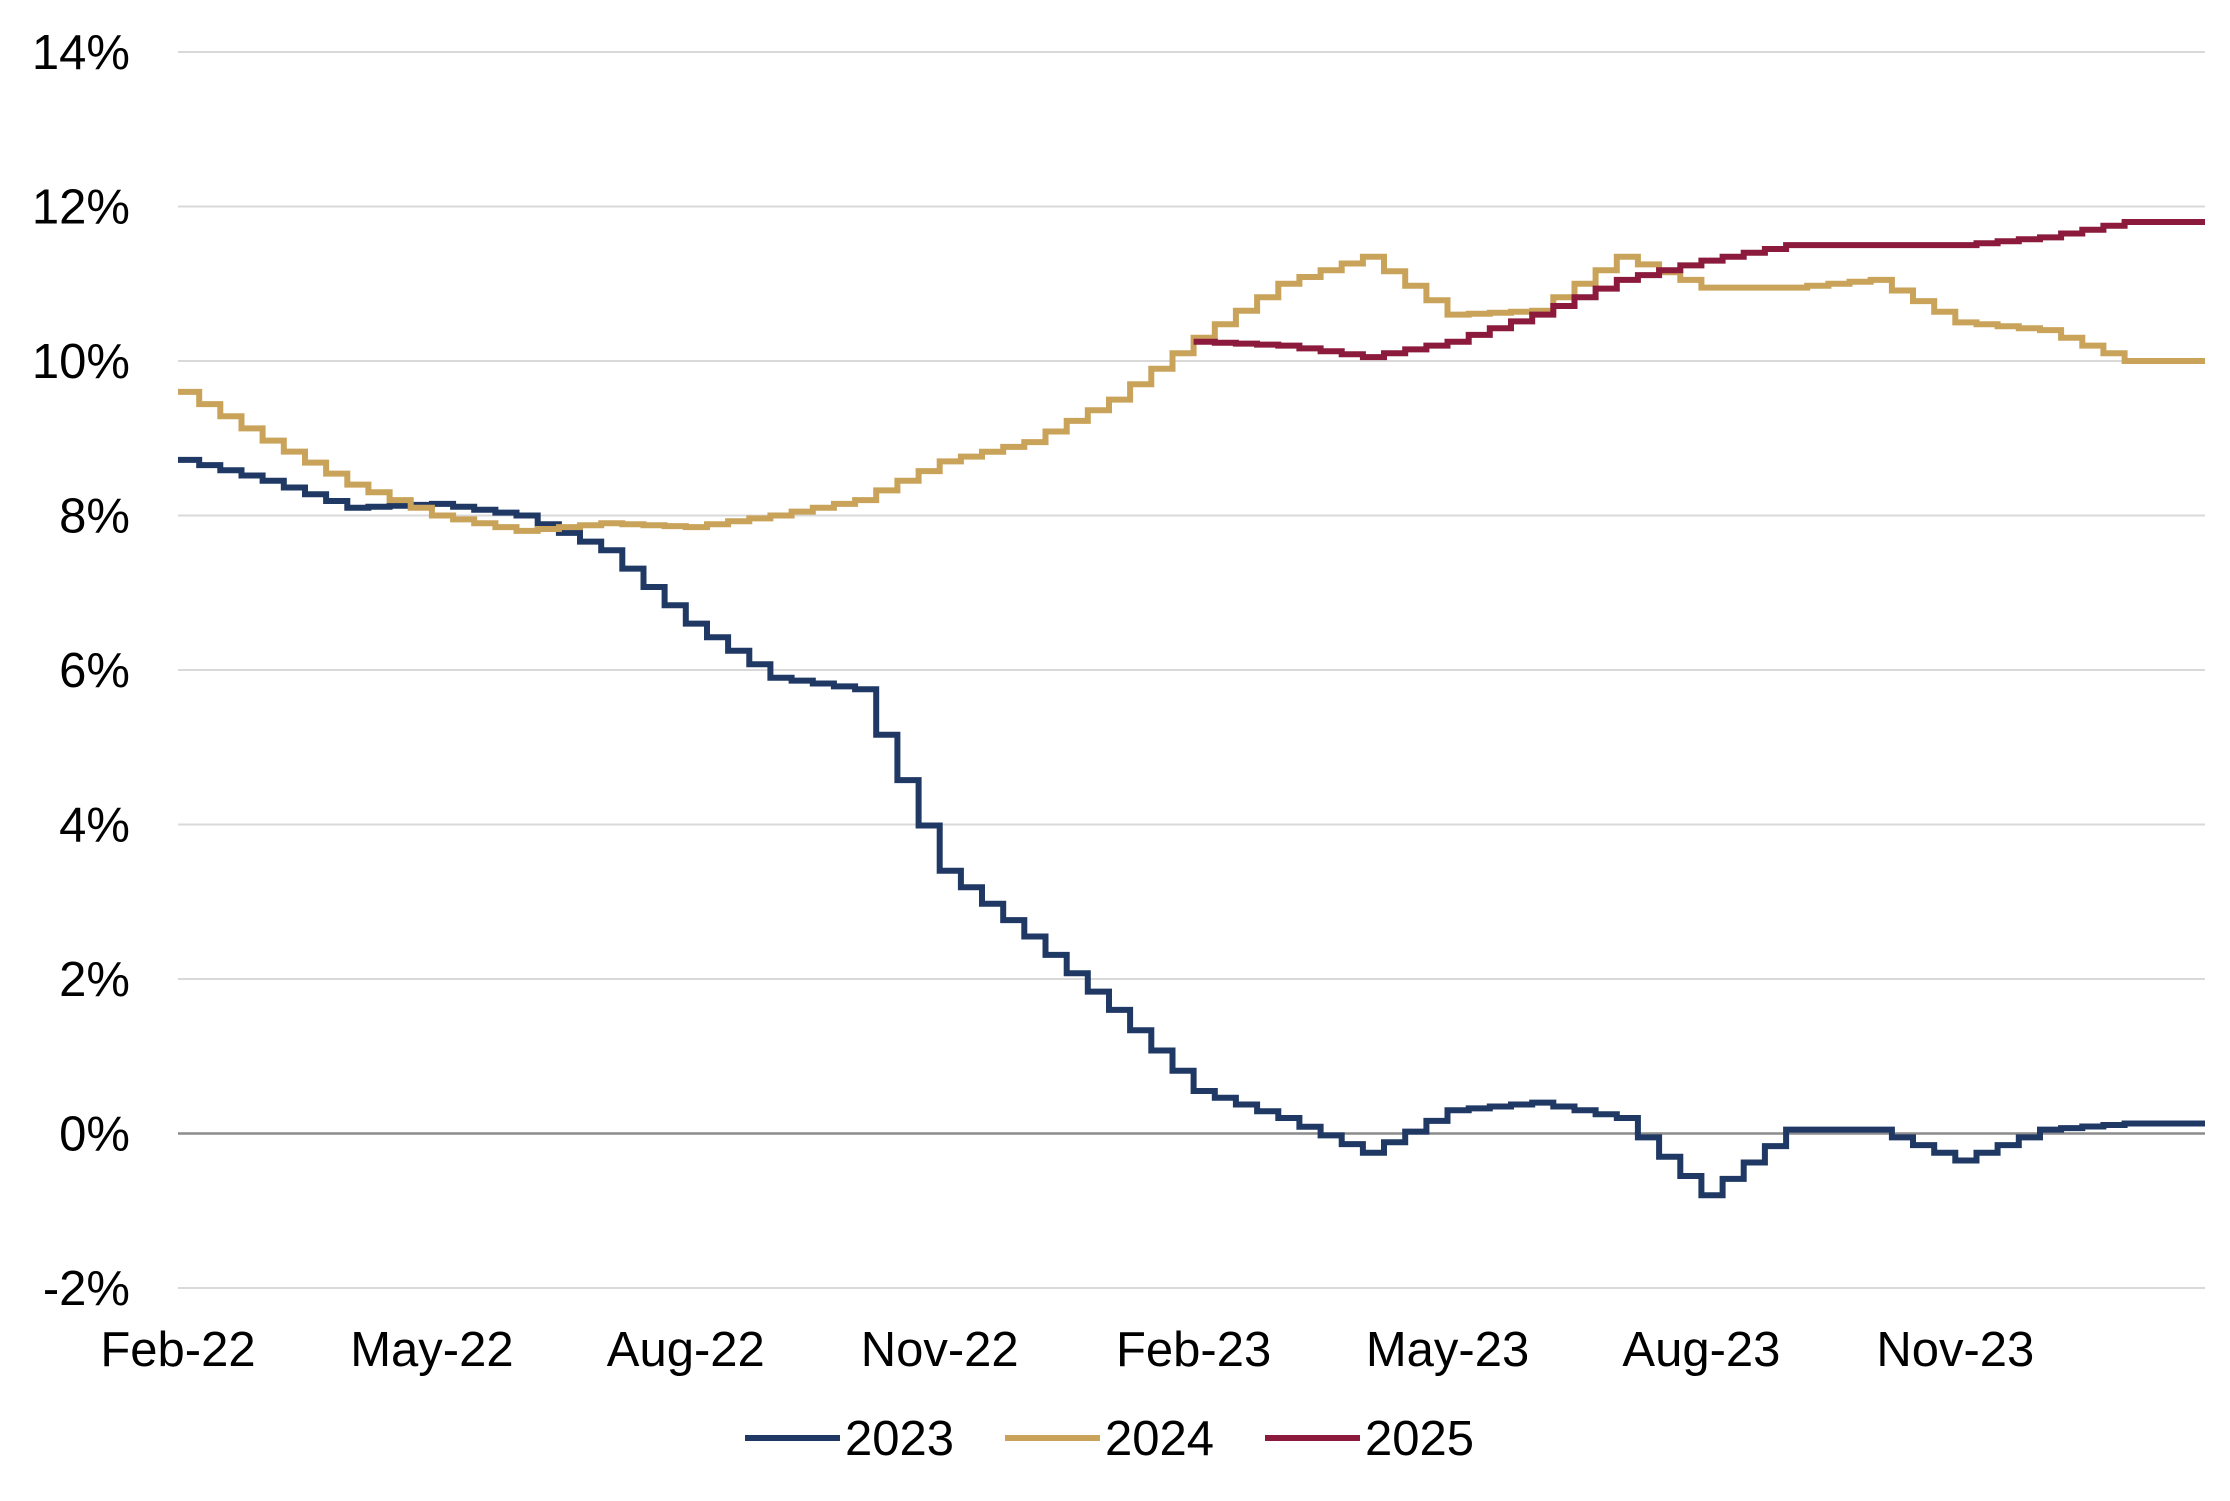 The image size is (2230, 1501). Describe the element at coordinates (94, 826) in the screenshot. I see `y-tick-label: 4%` at that location.